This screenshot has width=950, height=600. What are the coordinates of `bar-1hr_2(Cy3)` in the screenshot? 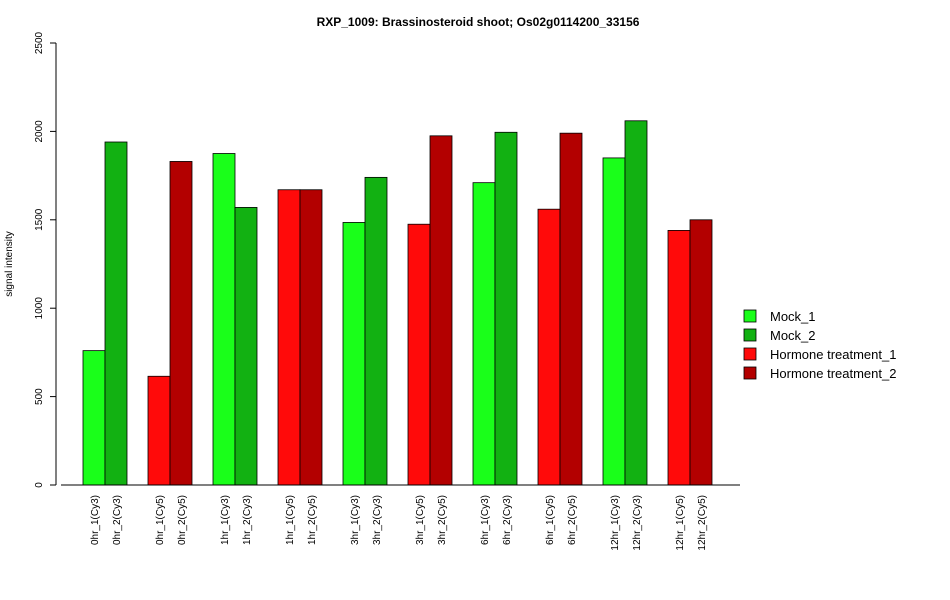 It's located at (246, 346).